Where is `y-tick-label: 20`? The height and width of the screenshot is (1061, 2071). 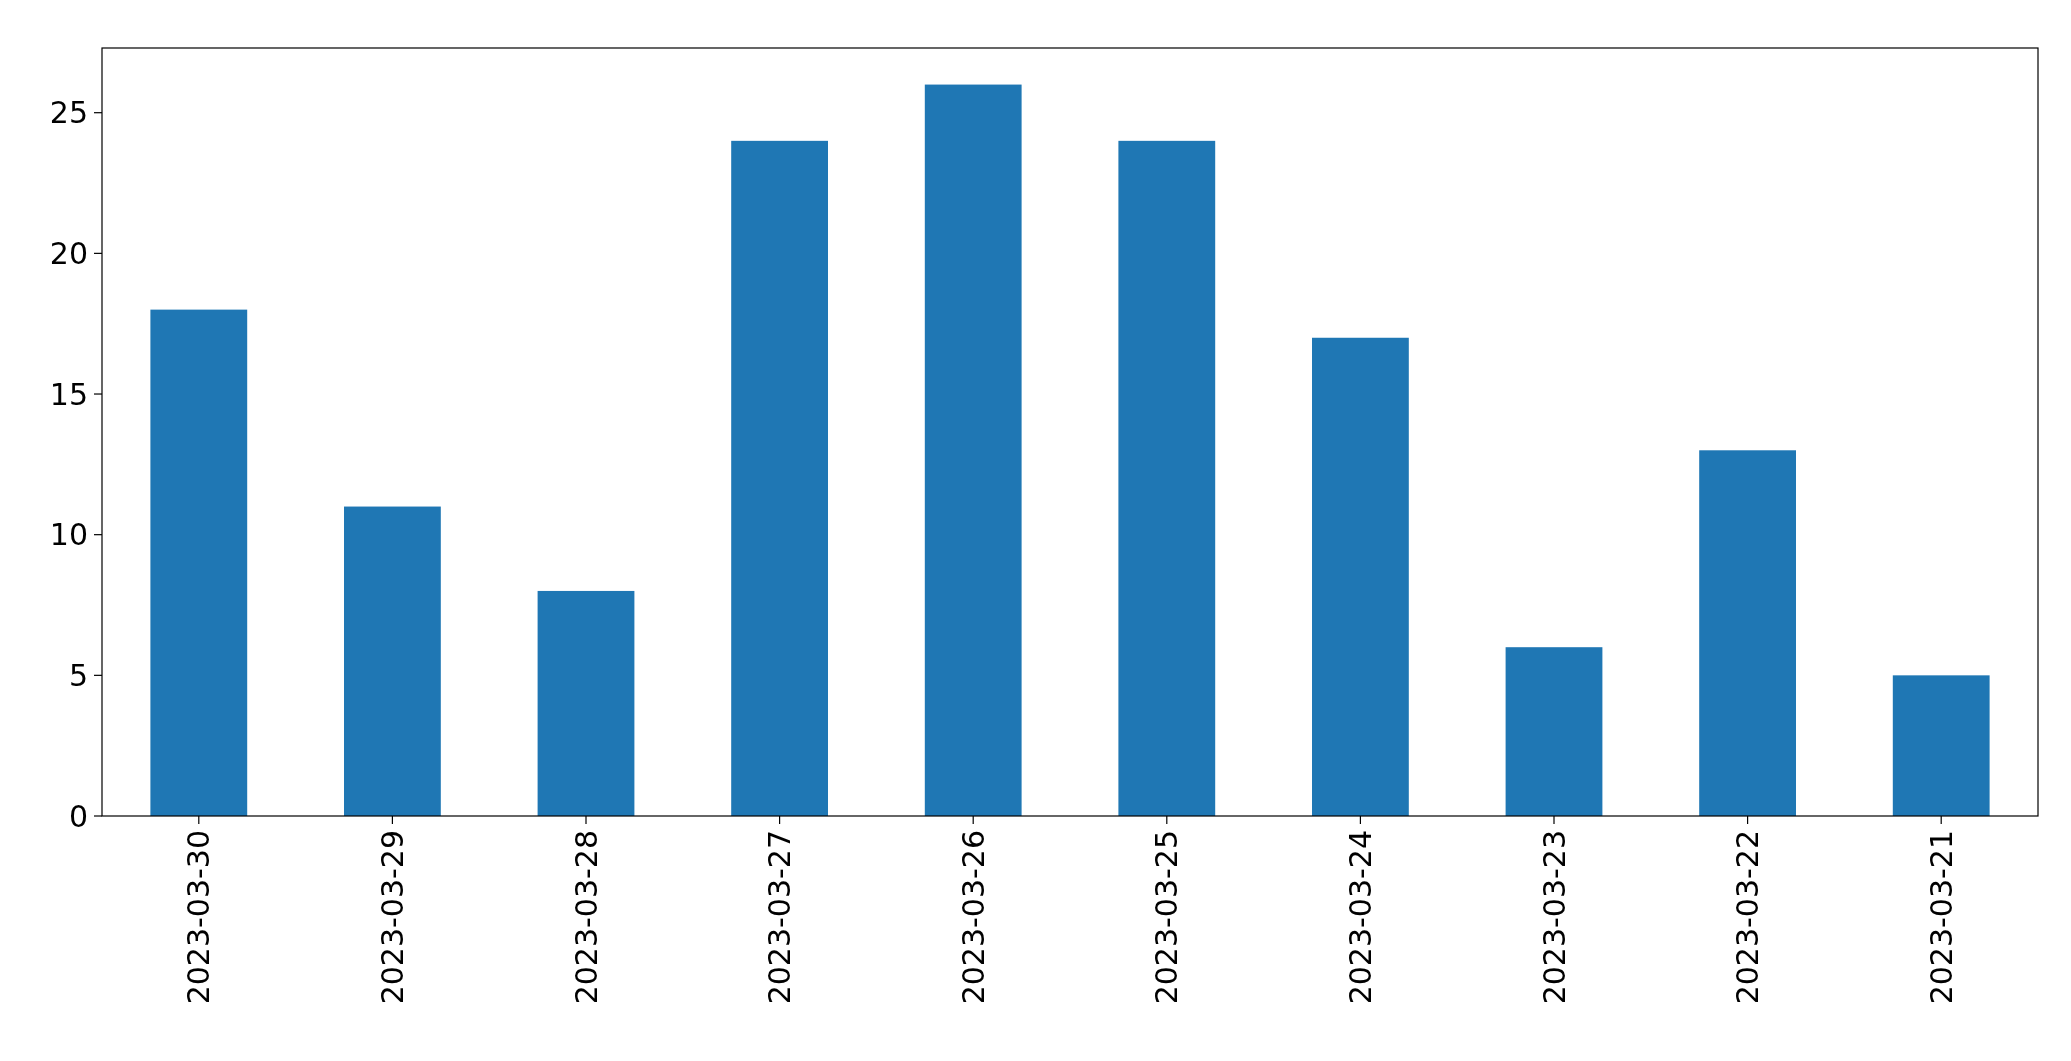
y-tick-label: 20 is located at coordinates (68, 253).